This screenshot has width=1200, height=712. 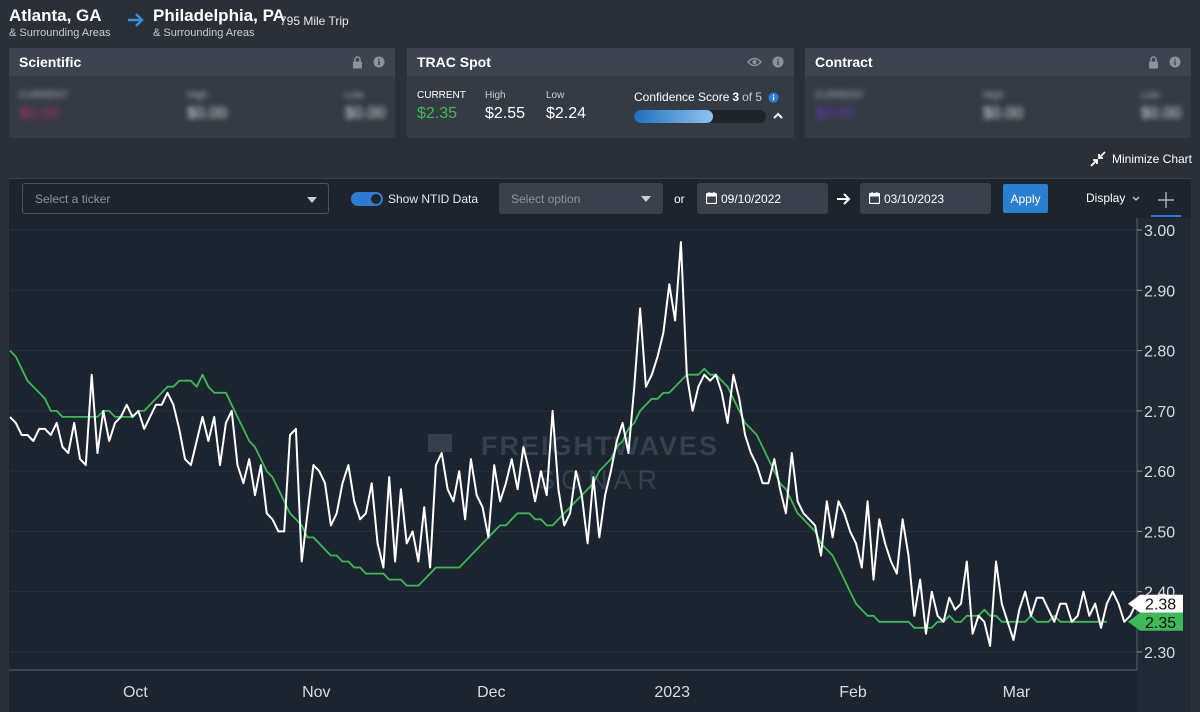 I want to click on y-tick-label: 2.70, so click(x=1159, y=412).